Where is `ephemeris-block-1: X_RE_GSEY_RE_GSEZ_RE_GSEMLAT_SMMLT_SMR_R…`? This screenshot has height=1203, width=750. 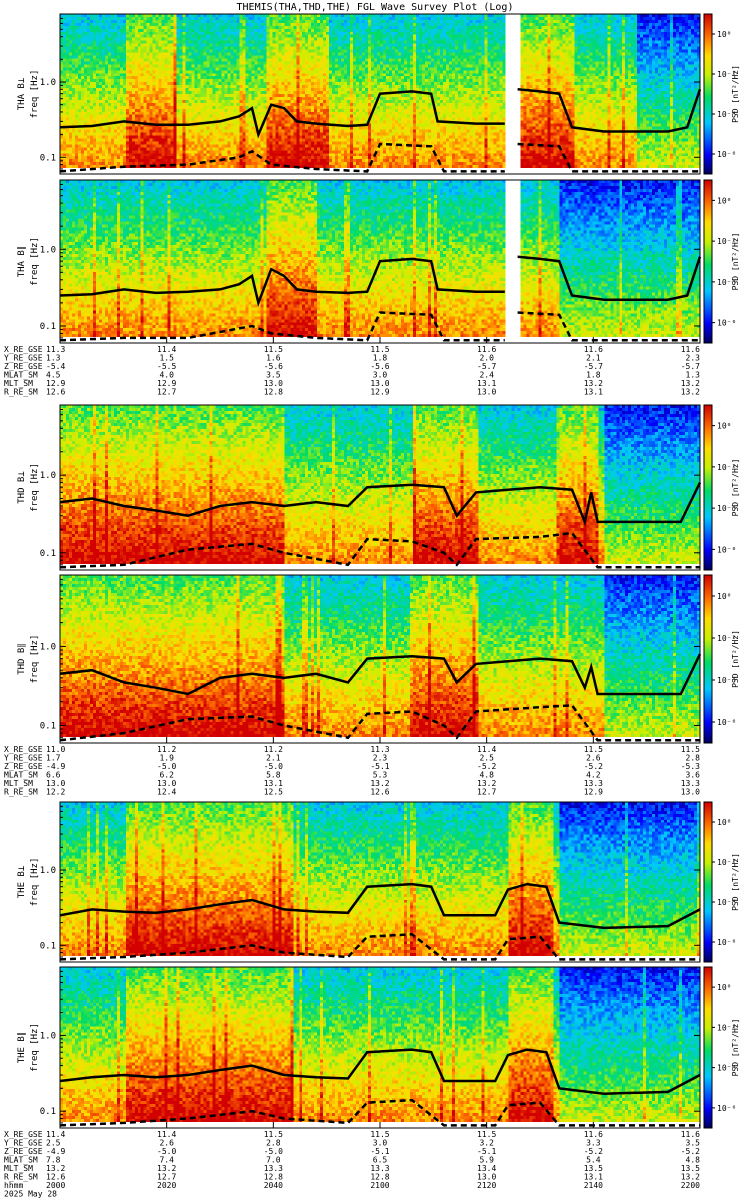 ephemeris-block-1: X_RE_GSEY_RE_GSEZ_RE_GSEMLAT_SMMLT_SMR_R… is located at coordinates (352, 367).